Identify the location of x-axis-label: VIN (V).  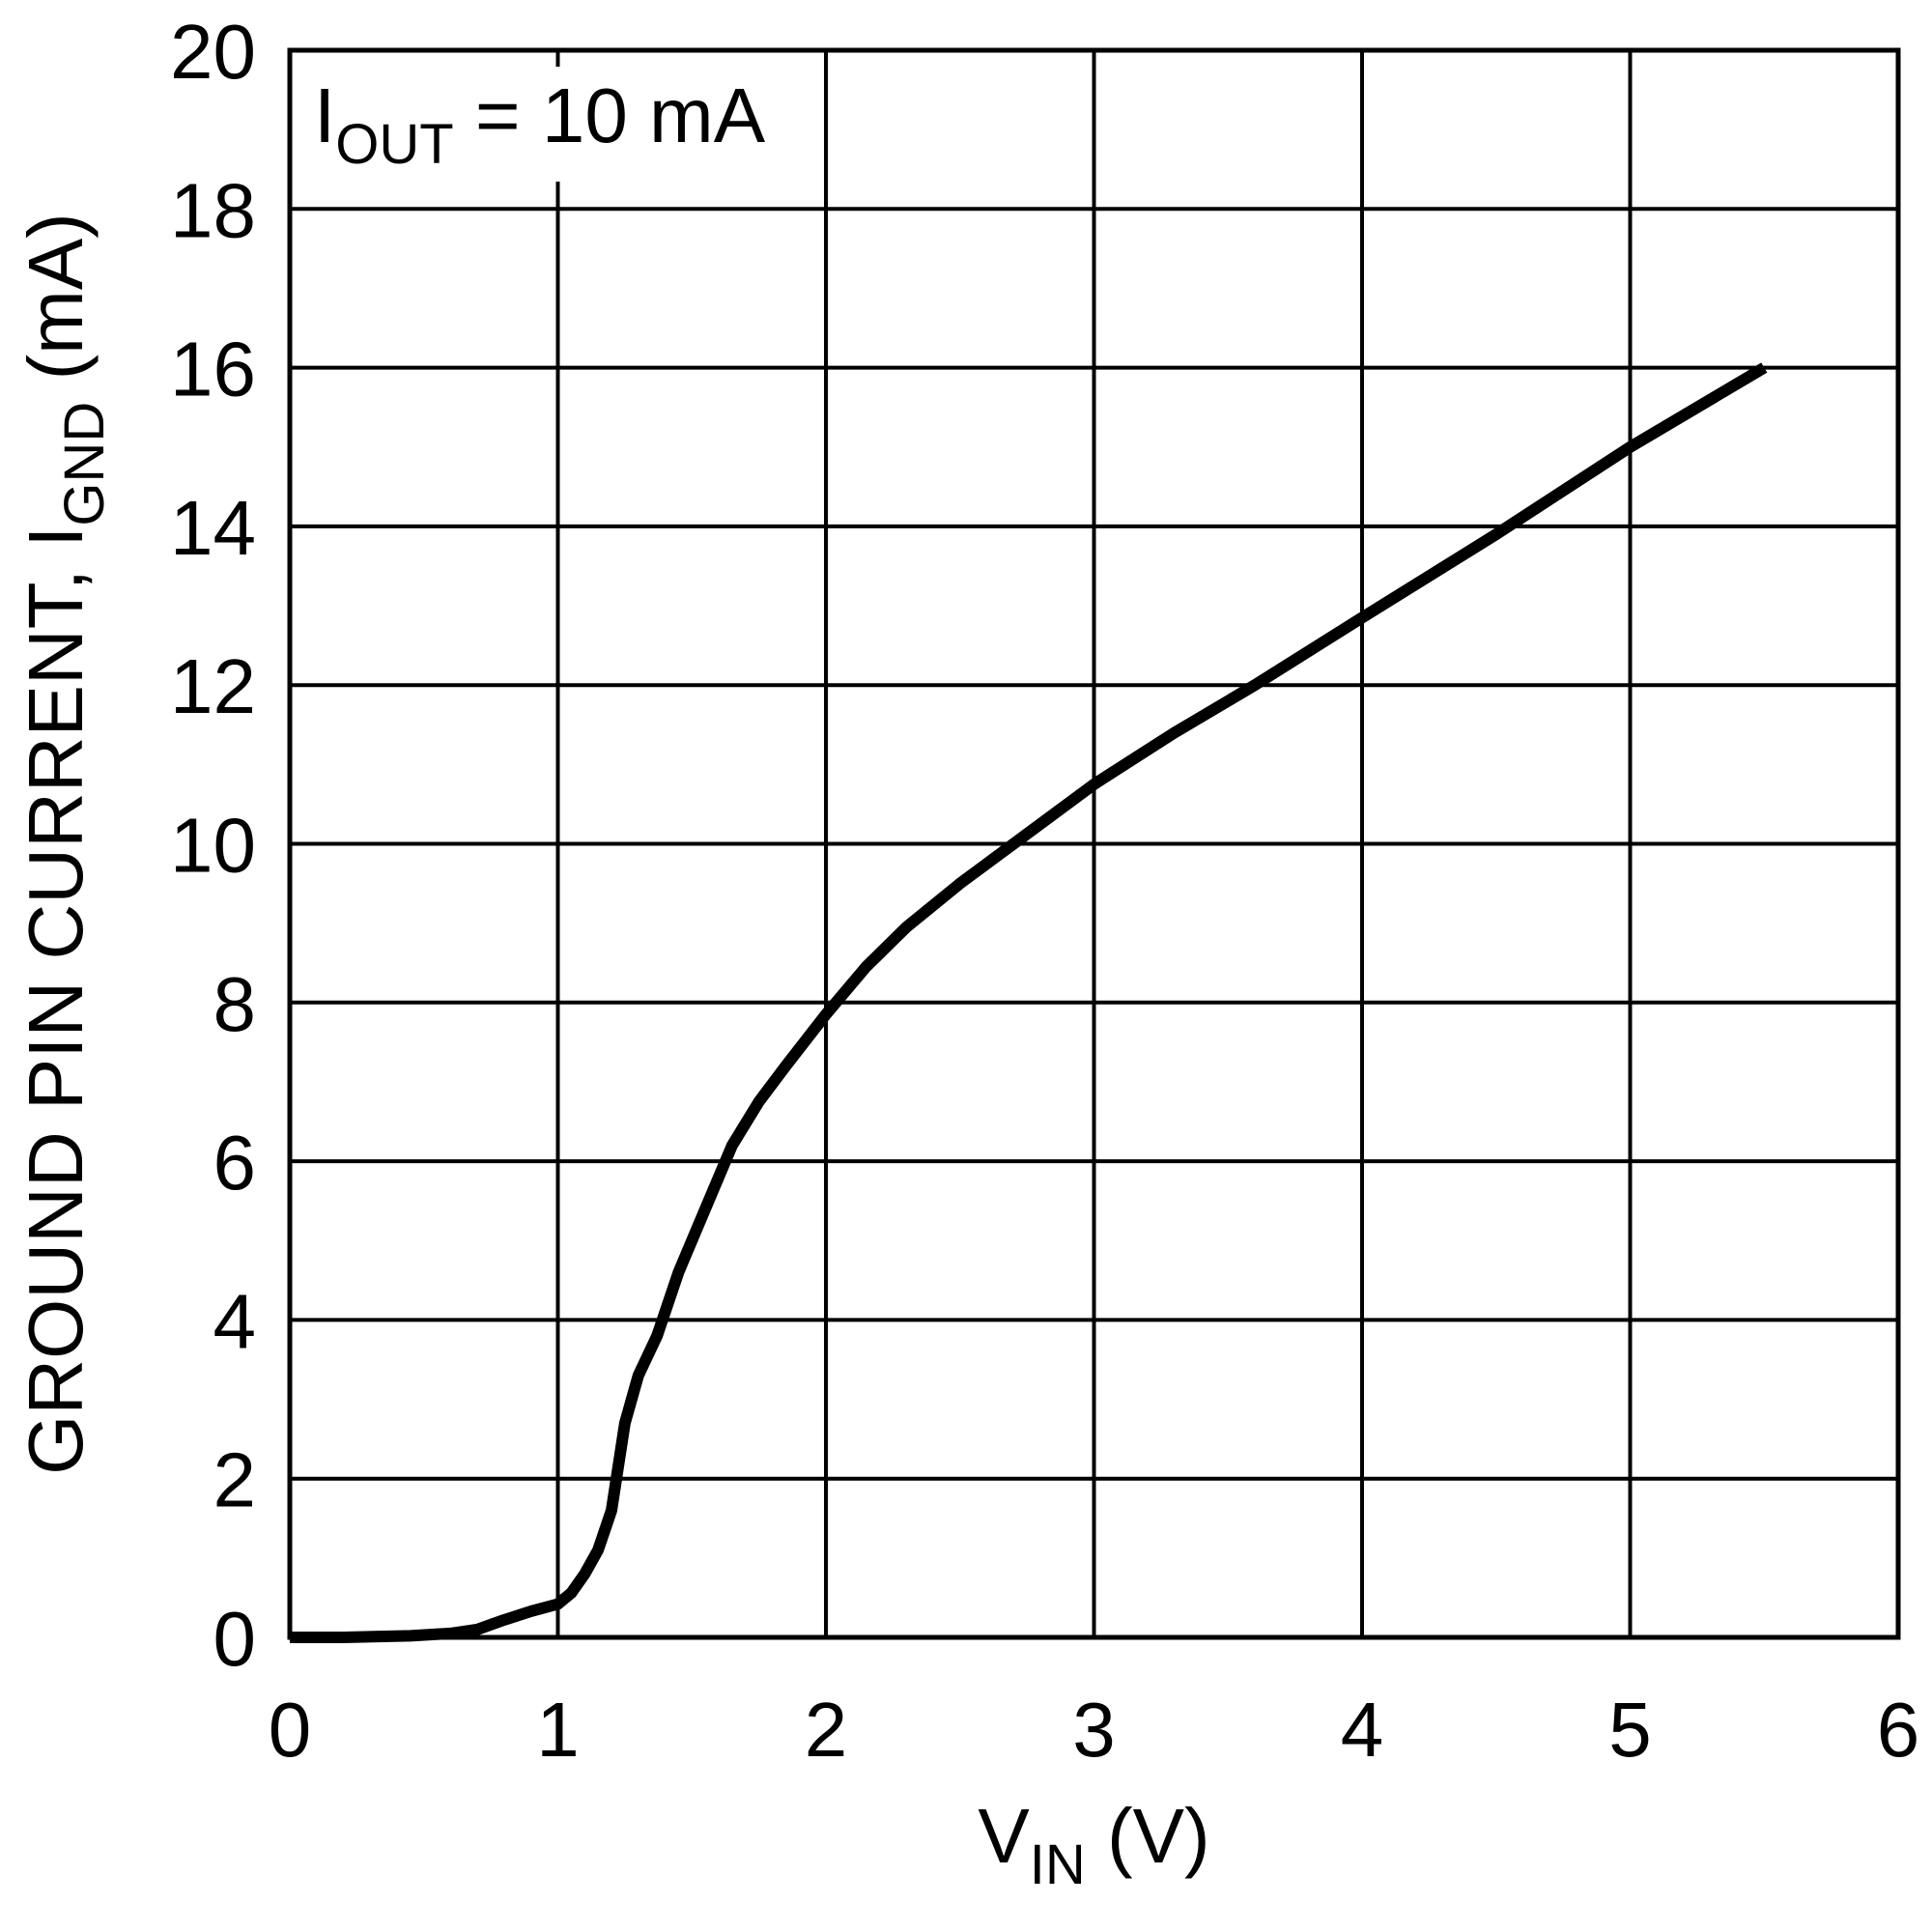
(1093, 1844).